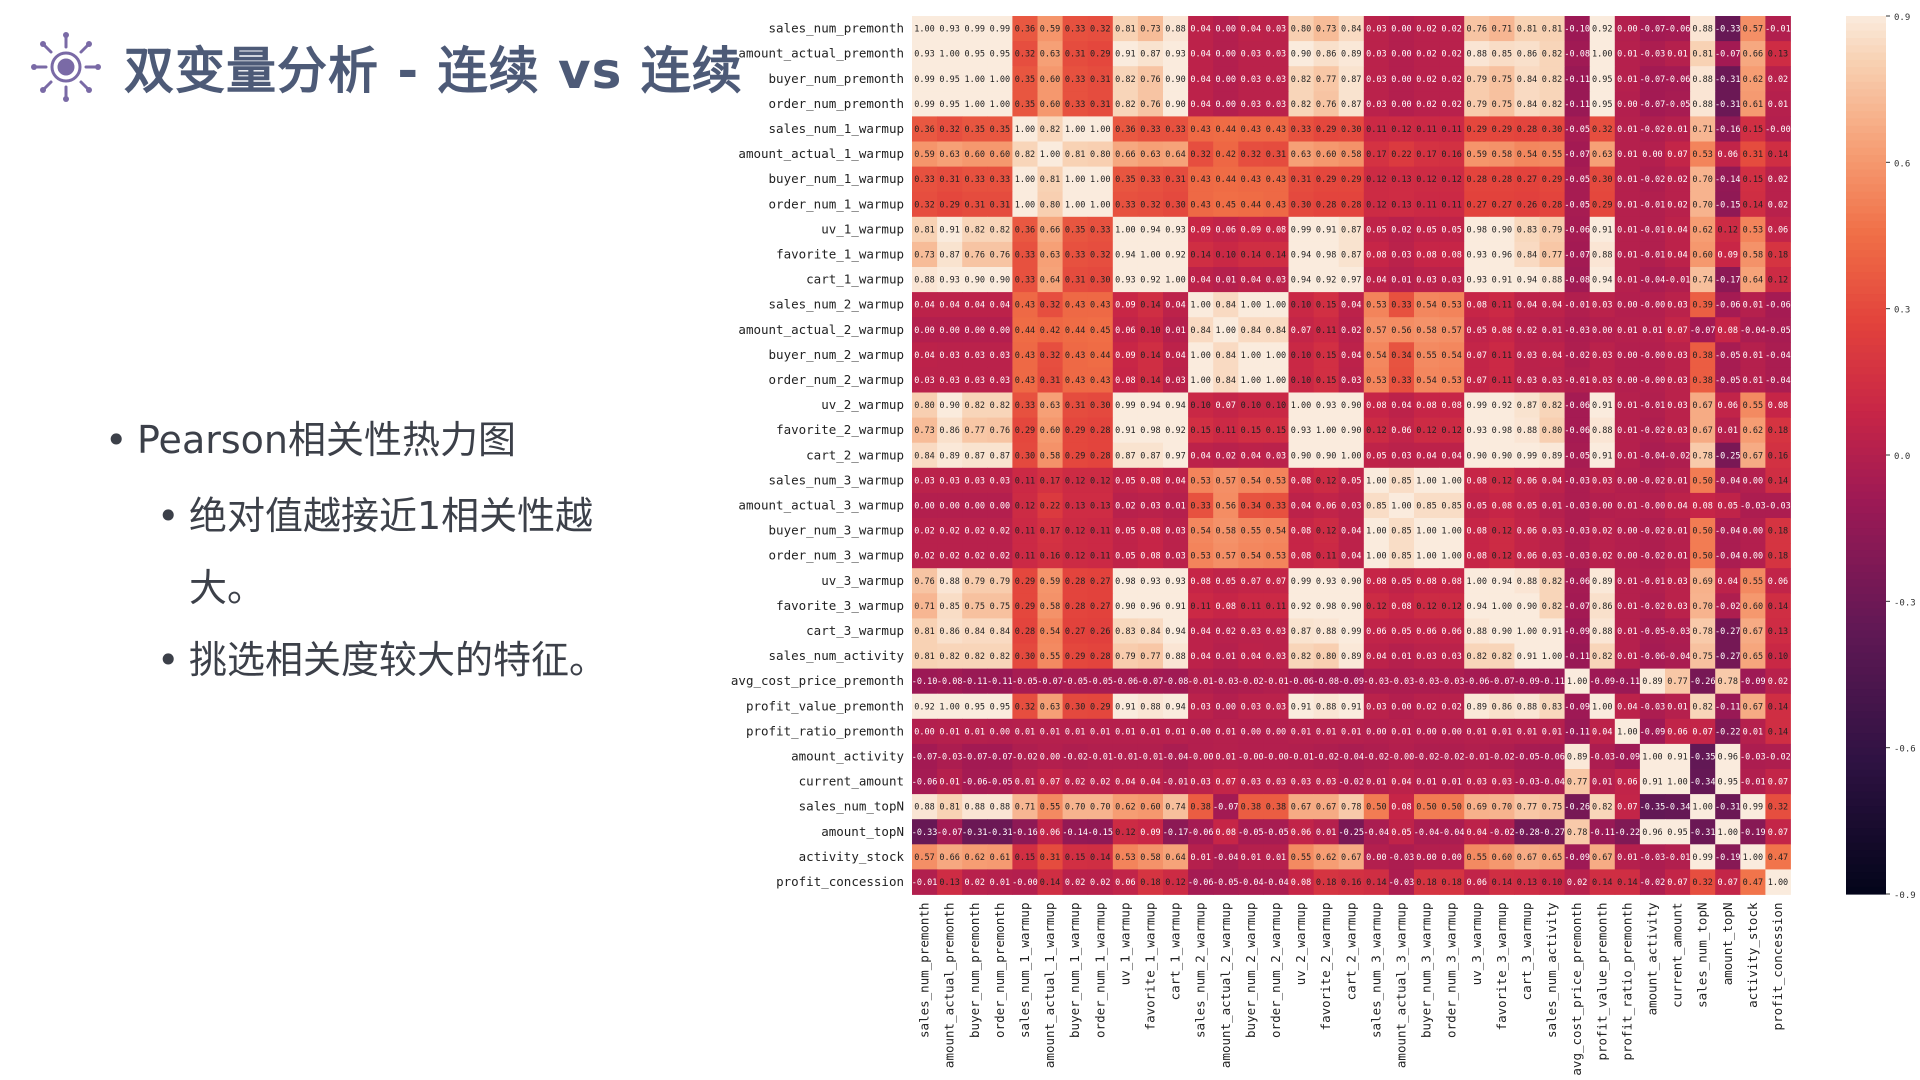  What do you see at coordinates (1251, 155) in the screenshot?
I see `cell-value-label: 0.32` at bounding box center [1251, 155].